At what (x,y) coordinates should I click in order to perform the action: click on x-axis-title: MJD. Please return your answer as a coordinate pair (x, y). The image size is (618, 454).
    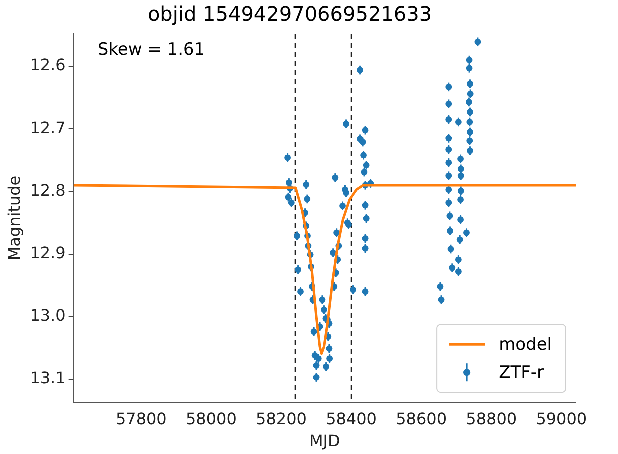
    Looking at the image, I should click on (324, 441).